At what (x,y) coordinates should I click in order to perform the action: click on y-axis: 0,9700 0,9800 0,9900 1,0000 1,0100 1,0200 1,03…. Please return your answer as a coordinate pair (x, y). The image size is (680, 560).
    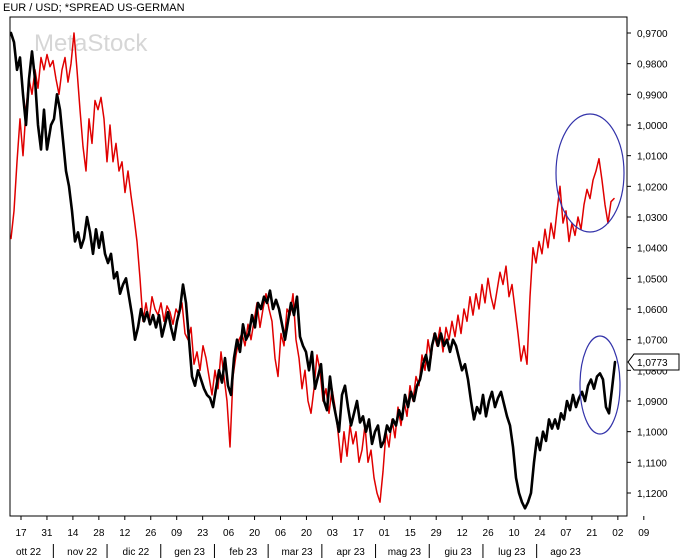
    Looking at the image, I should click on (647, 264).